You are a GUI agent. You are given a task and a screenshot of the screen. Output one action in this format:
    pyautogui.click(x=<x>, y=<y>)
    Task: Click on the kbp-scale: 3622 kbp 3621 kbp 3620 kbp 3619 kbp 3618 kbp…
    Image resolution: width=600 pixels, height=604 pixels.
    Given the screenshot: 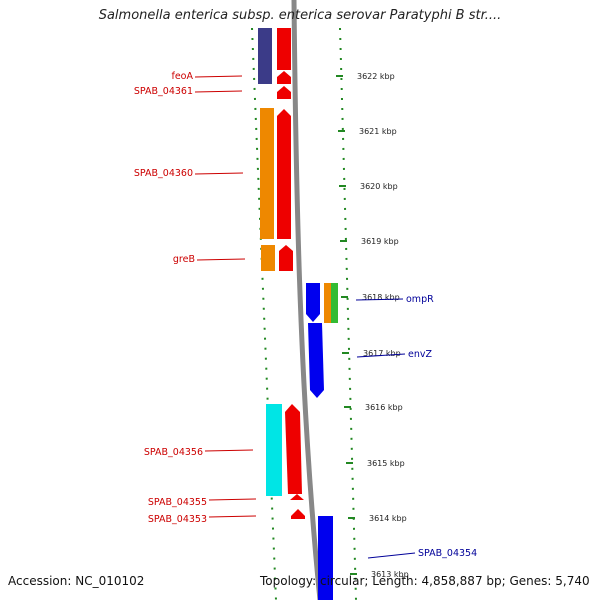 What is the action you would take?
    pyautogui.click(x=372, y=325)
    